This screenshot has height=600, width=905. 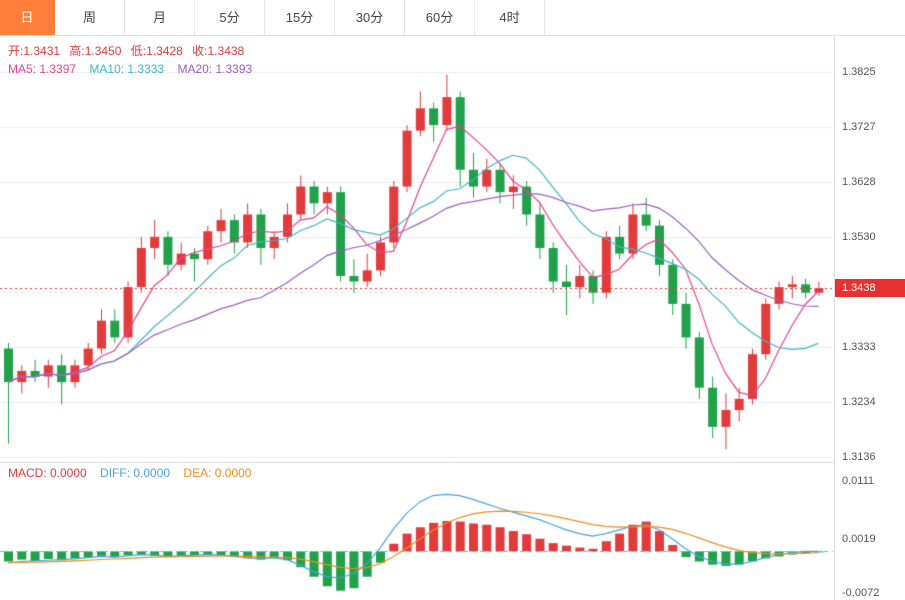 What do you see at coordinates (859, 182) in the screenshot?
I see `axis-label: 1.3628` at bounding box center [859, 182].